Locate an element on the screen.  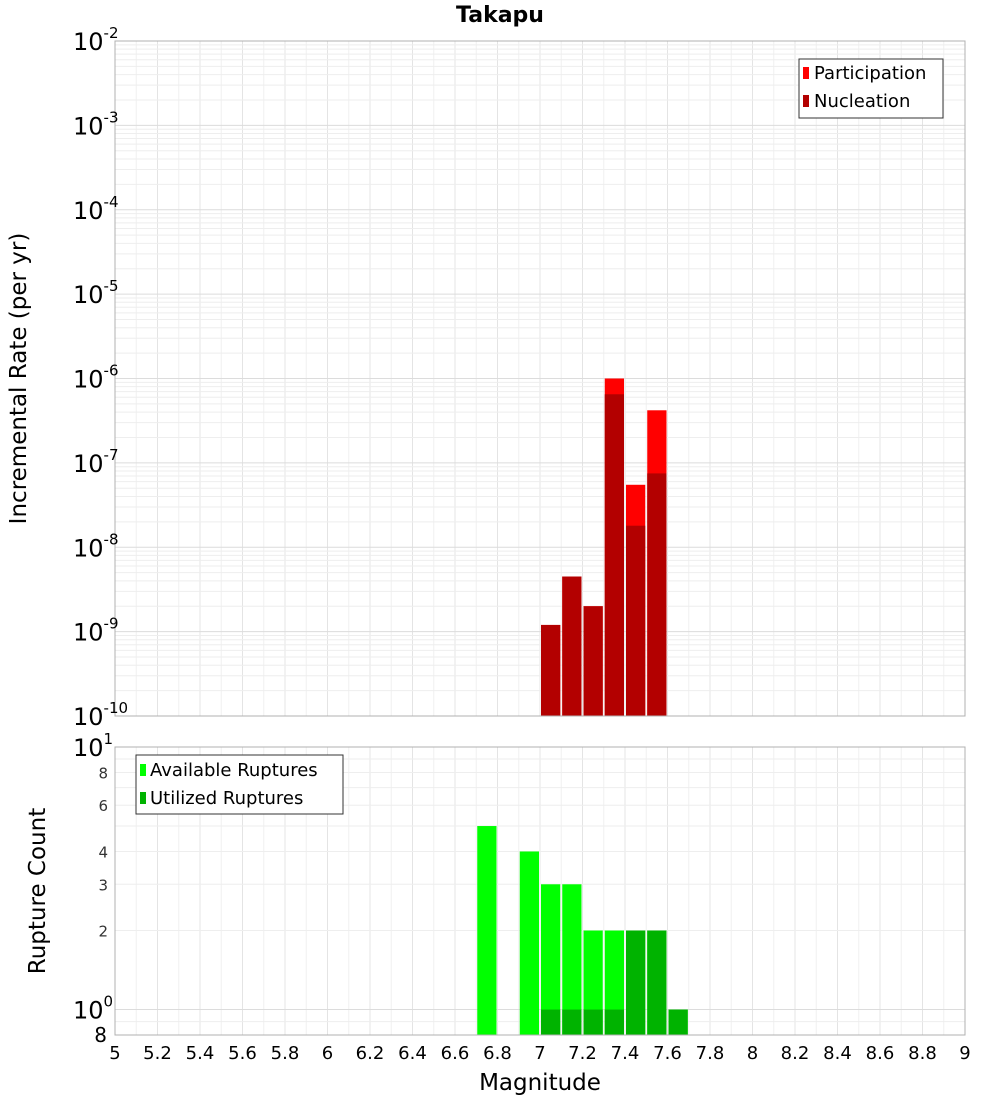
y-tick-label: 10⁻³ is located at coordinates (96, 124).